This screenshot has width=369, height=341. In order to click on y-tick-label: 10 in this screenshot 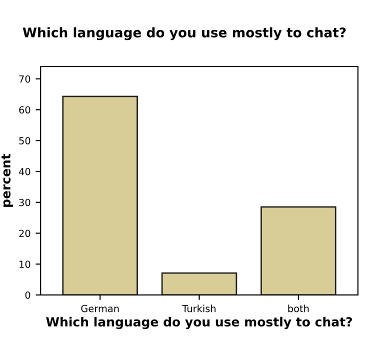, I will do `click(25, 264)`.